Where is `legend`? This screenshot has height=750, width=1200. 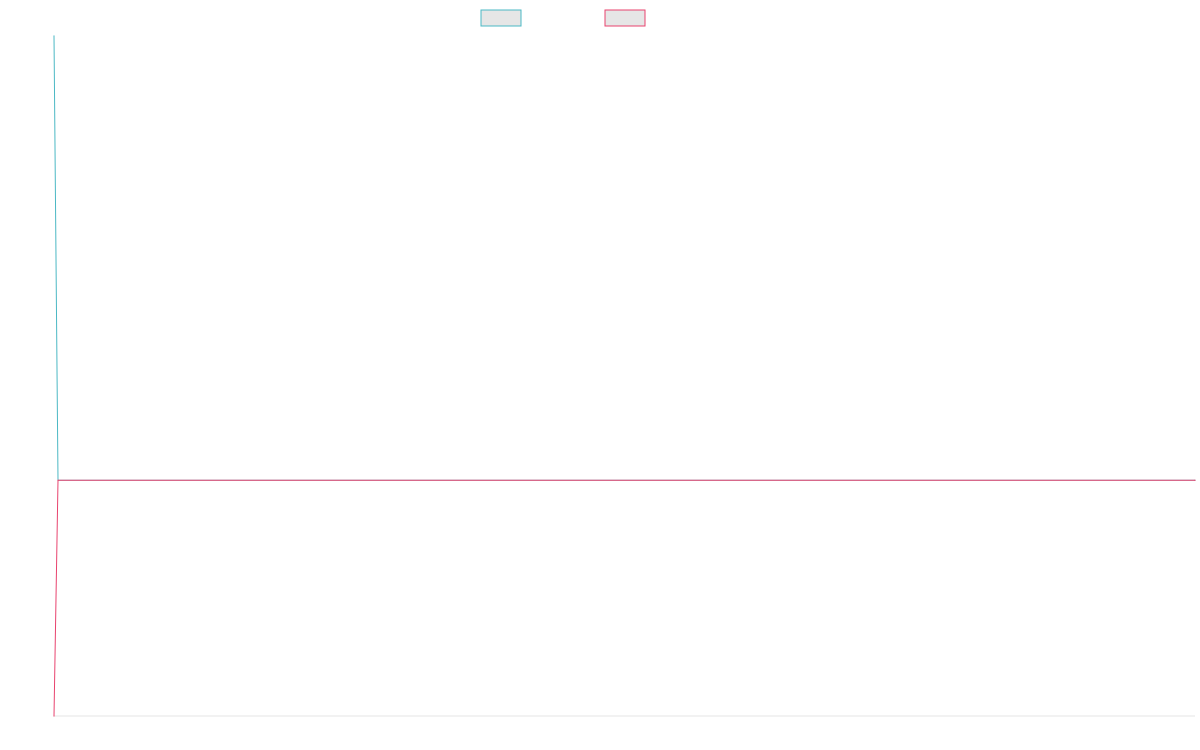 legend is located at coordinates (563, 18).